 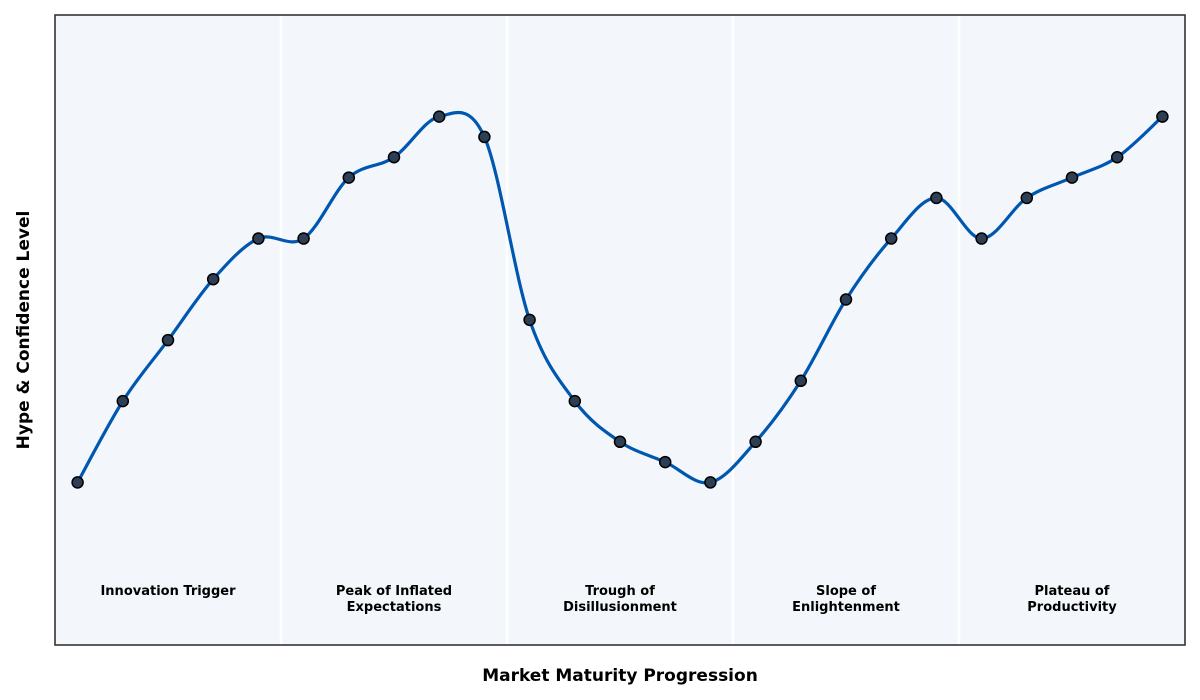 What do you see at coordinates (846, 591) in the screenshot?
I see `phase-label-line: Slope of` at bounding box center [846, 591].